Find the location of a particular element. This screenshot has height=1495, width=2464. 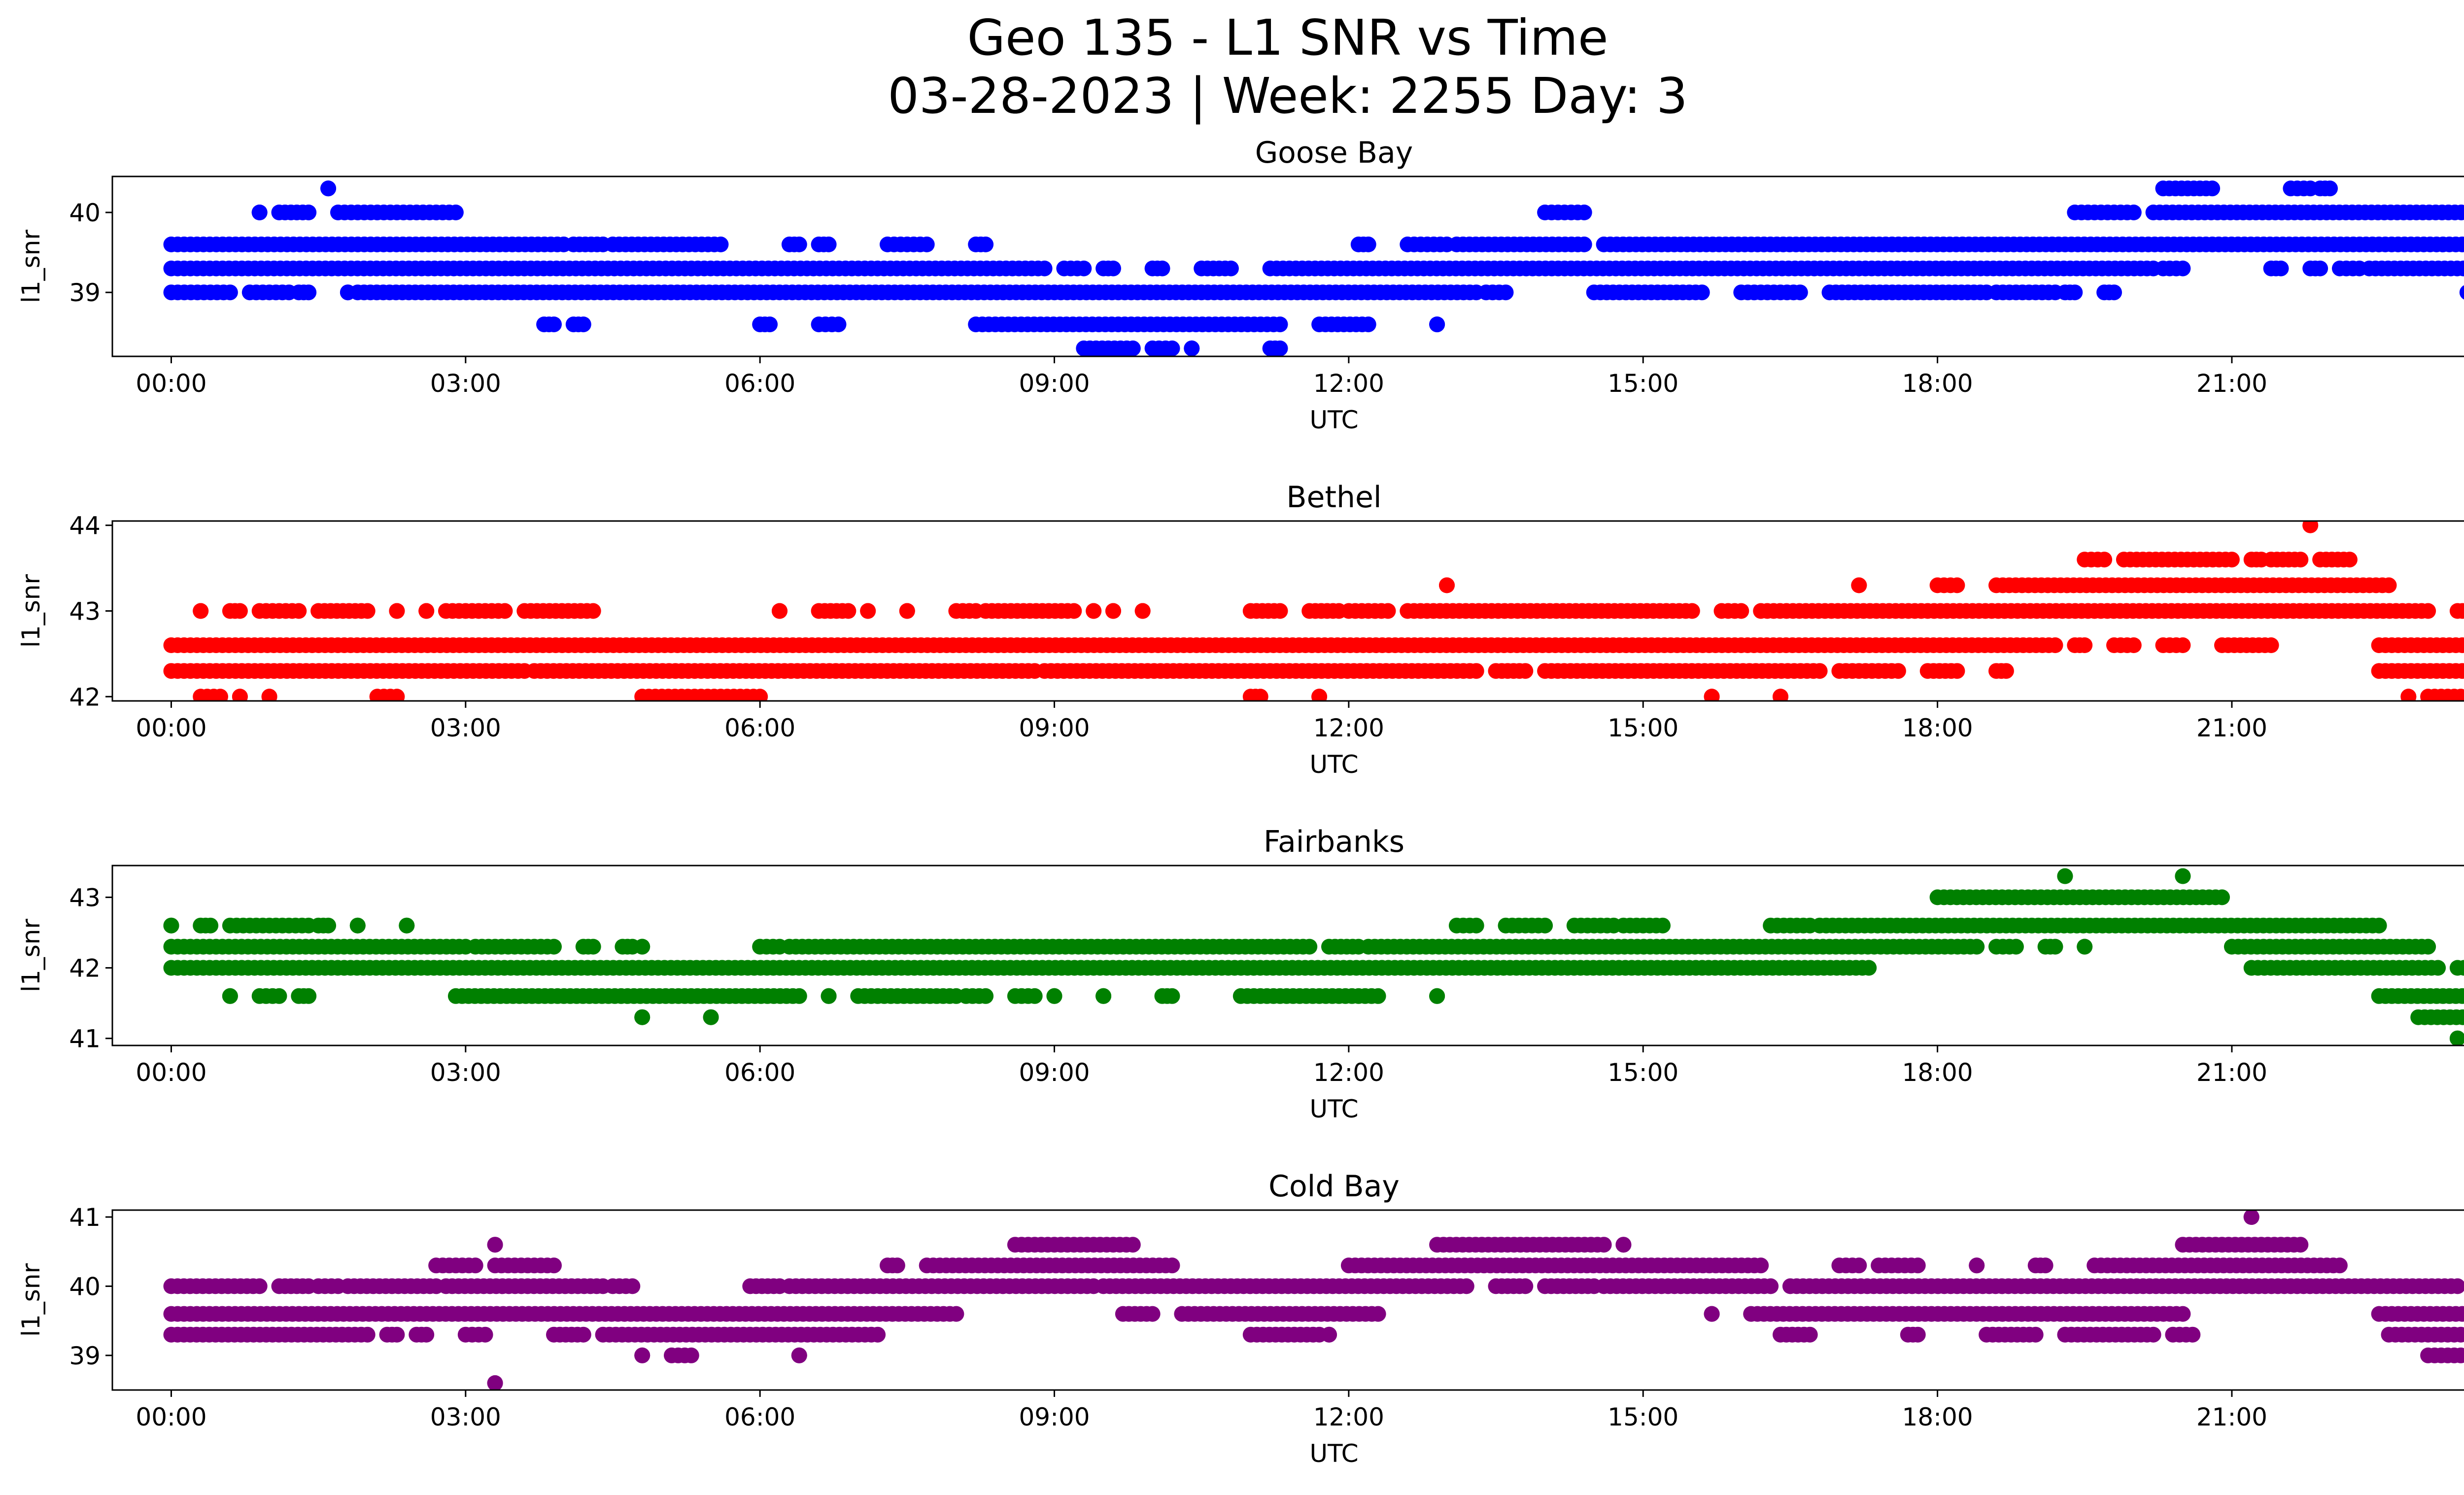

x-tick-label: 09:00 is located at coordinates (1054, 1417).